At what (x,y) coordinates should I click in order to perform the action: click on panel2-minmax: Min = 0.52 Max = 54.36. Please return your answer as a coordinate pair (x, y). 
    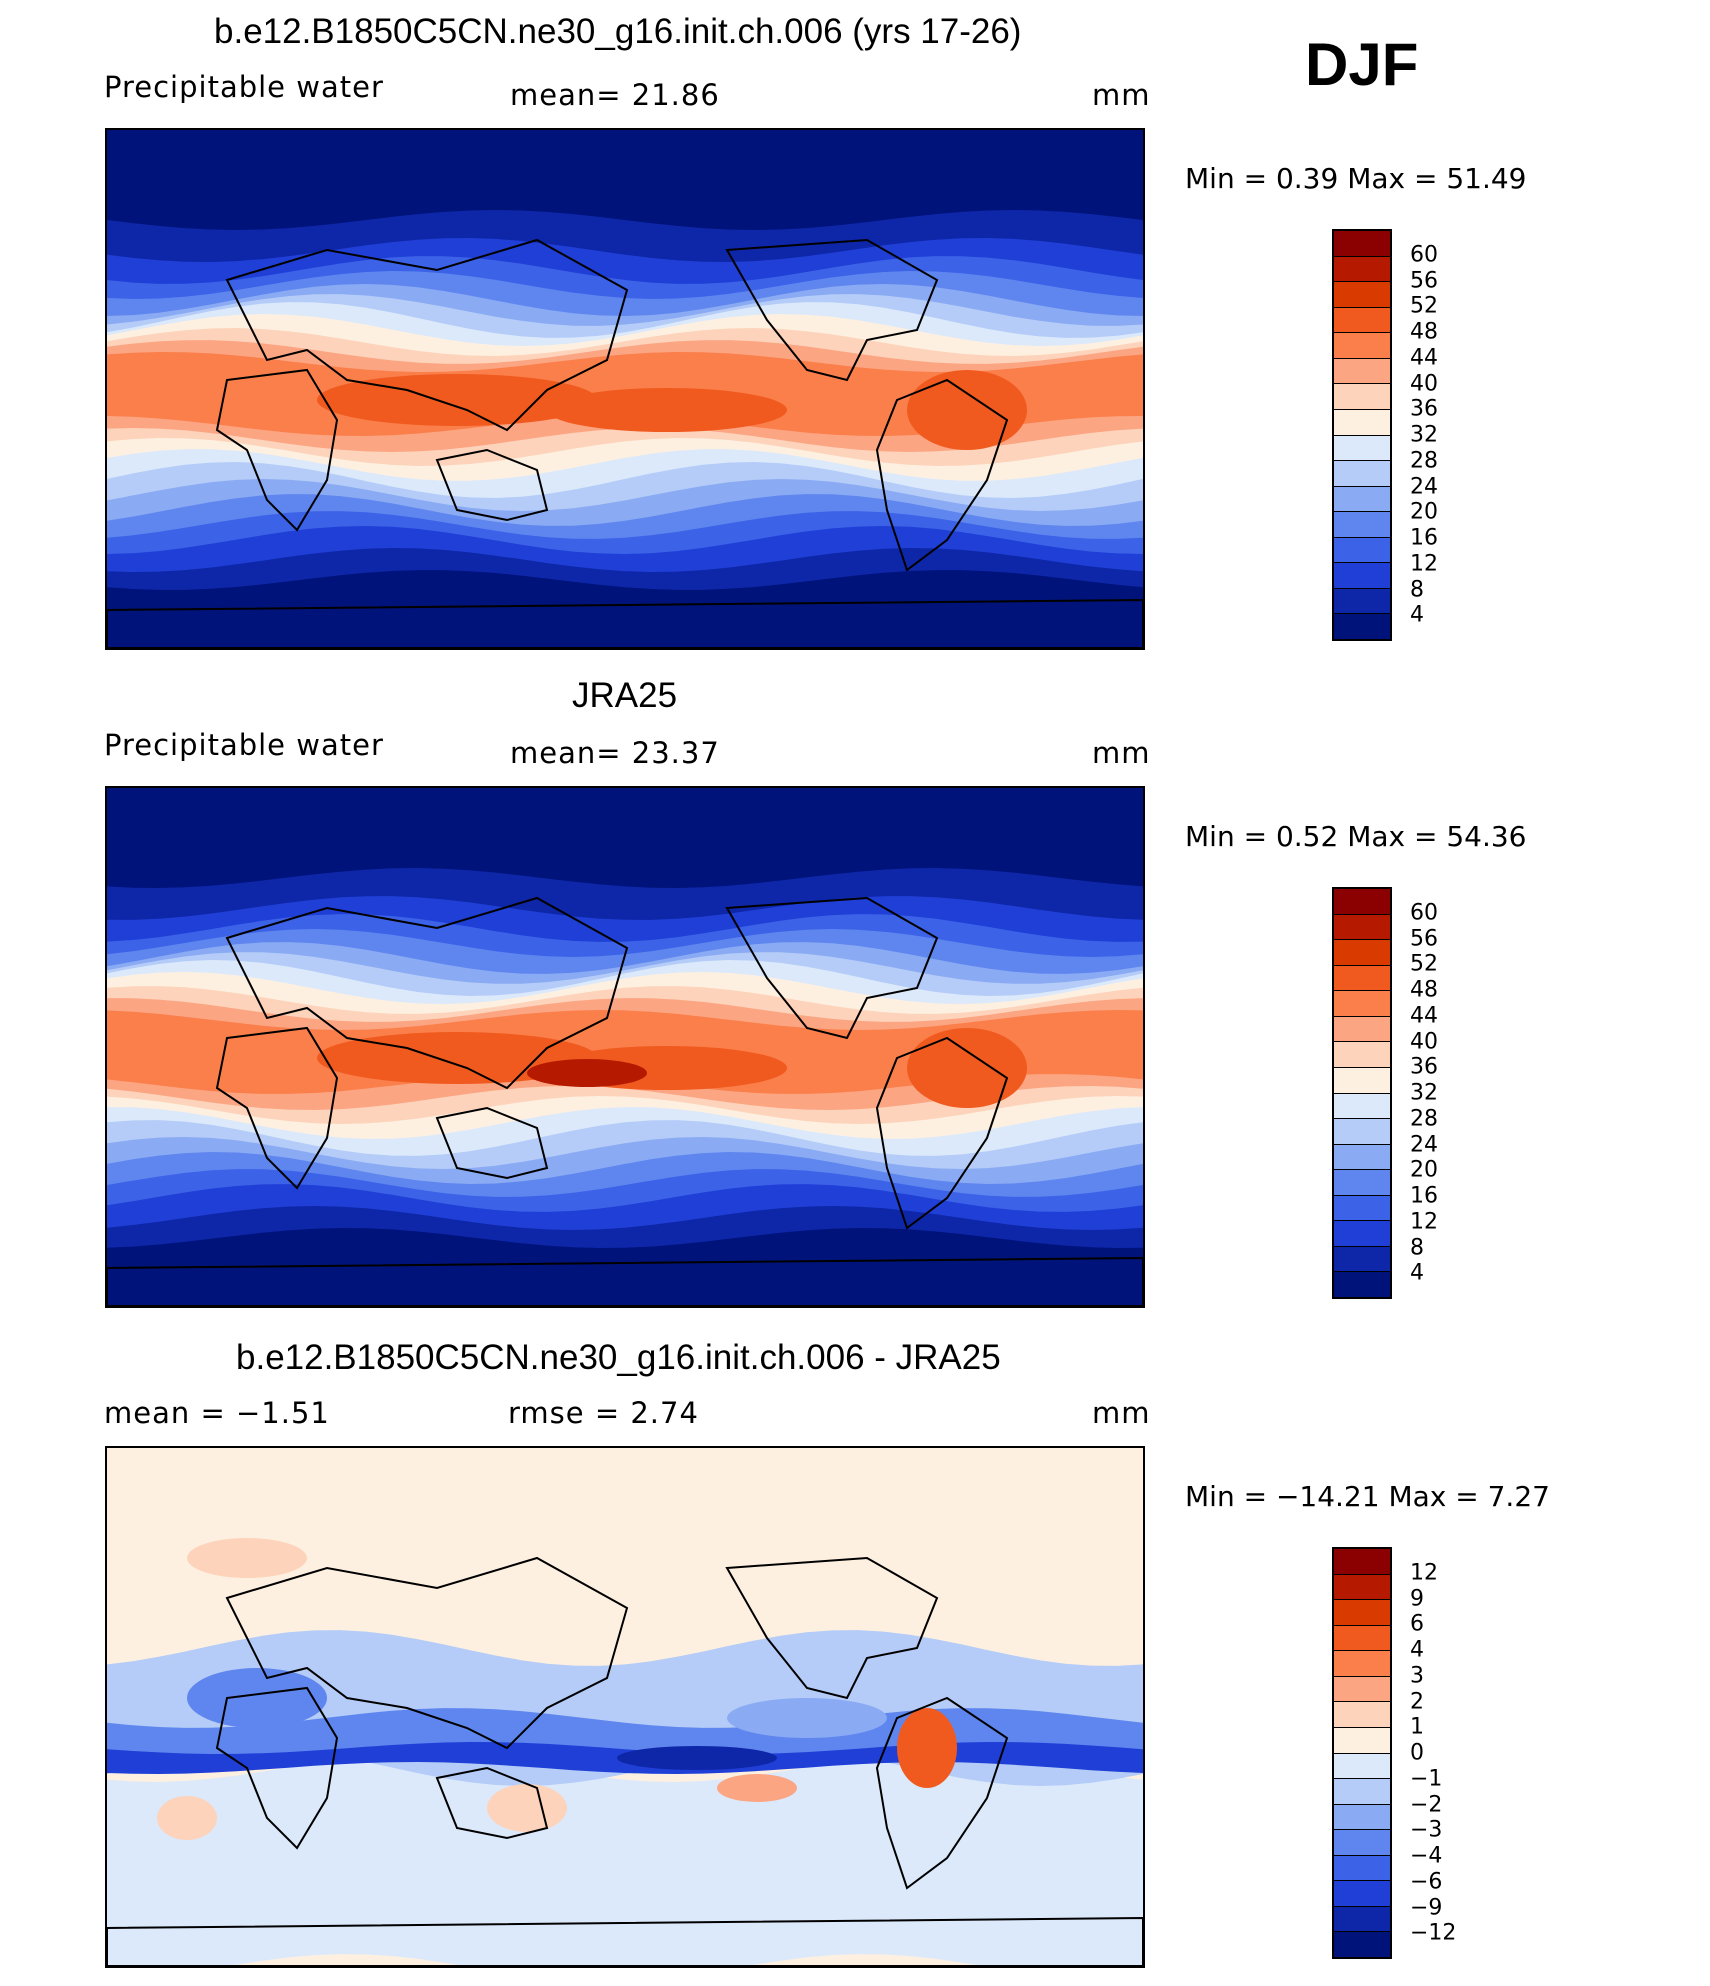
    Looking at the image, I should click on (1356, 836).